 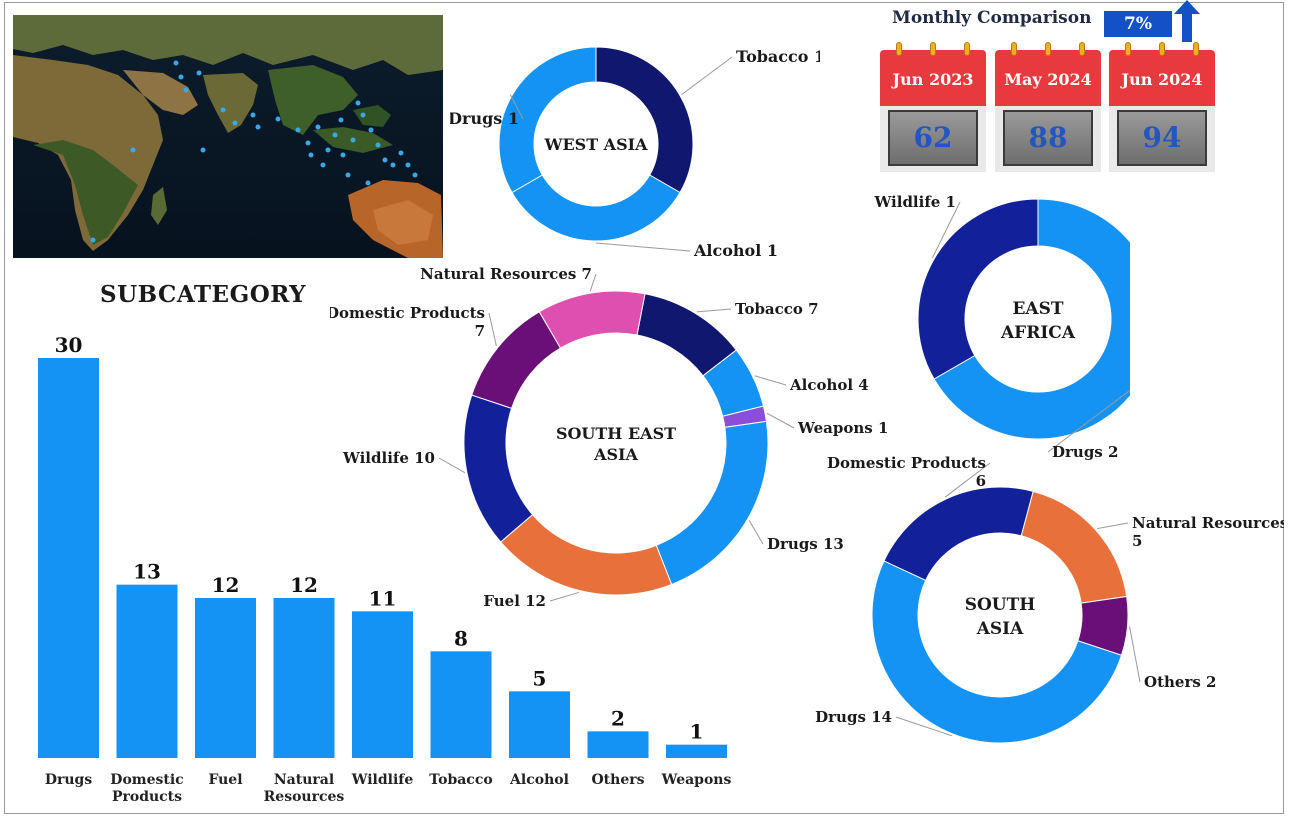 I want to click on bar-category-label: Fuel, so click(x=225, y=780).